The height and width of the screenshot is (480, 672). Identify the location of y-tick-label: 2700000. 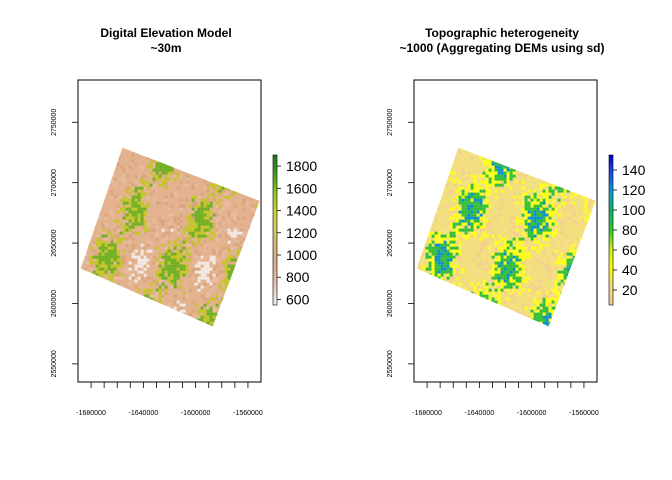
(390, 182).